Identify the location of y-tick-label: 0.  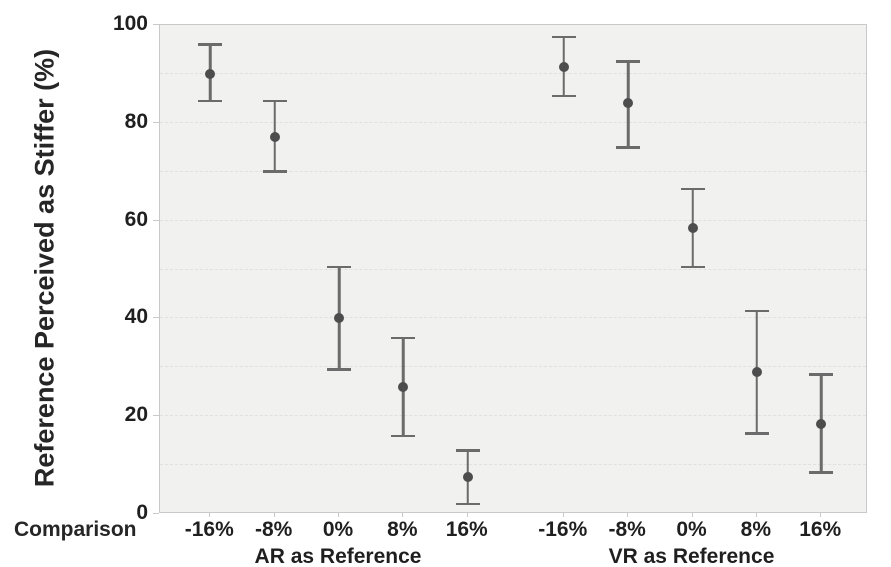
(142, 512).